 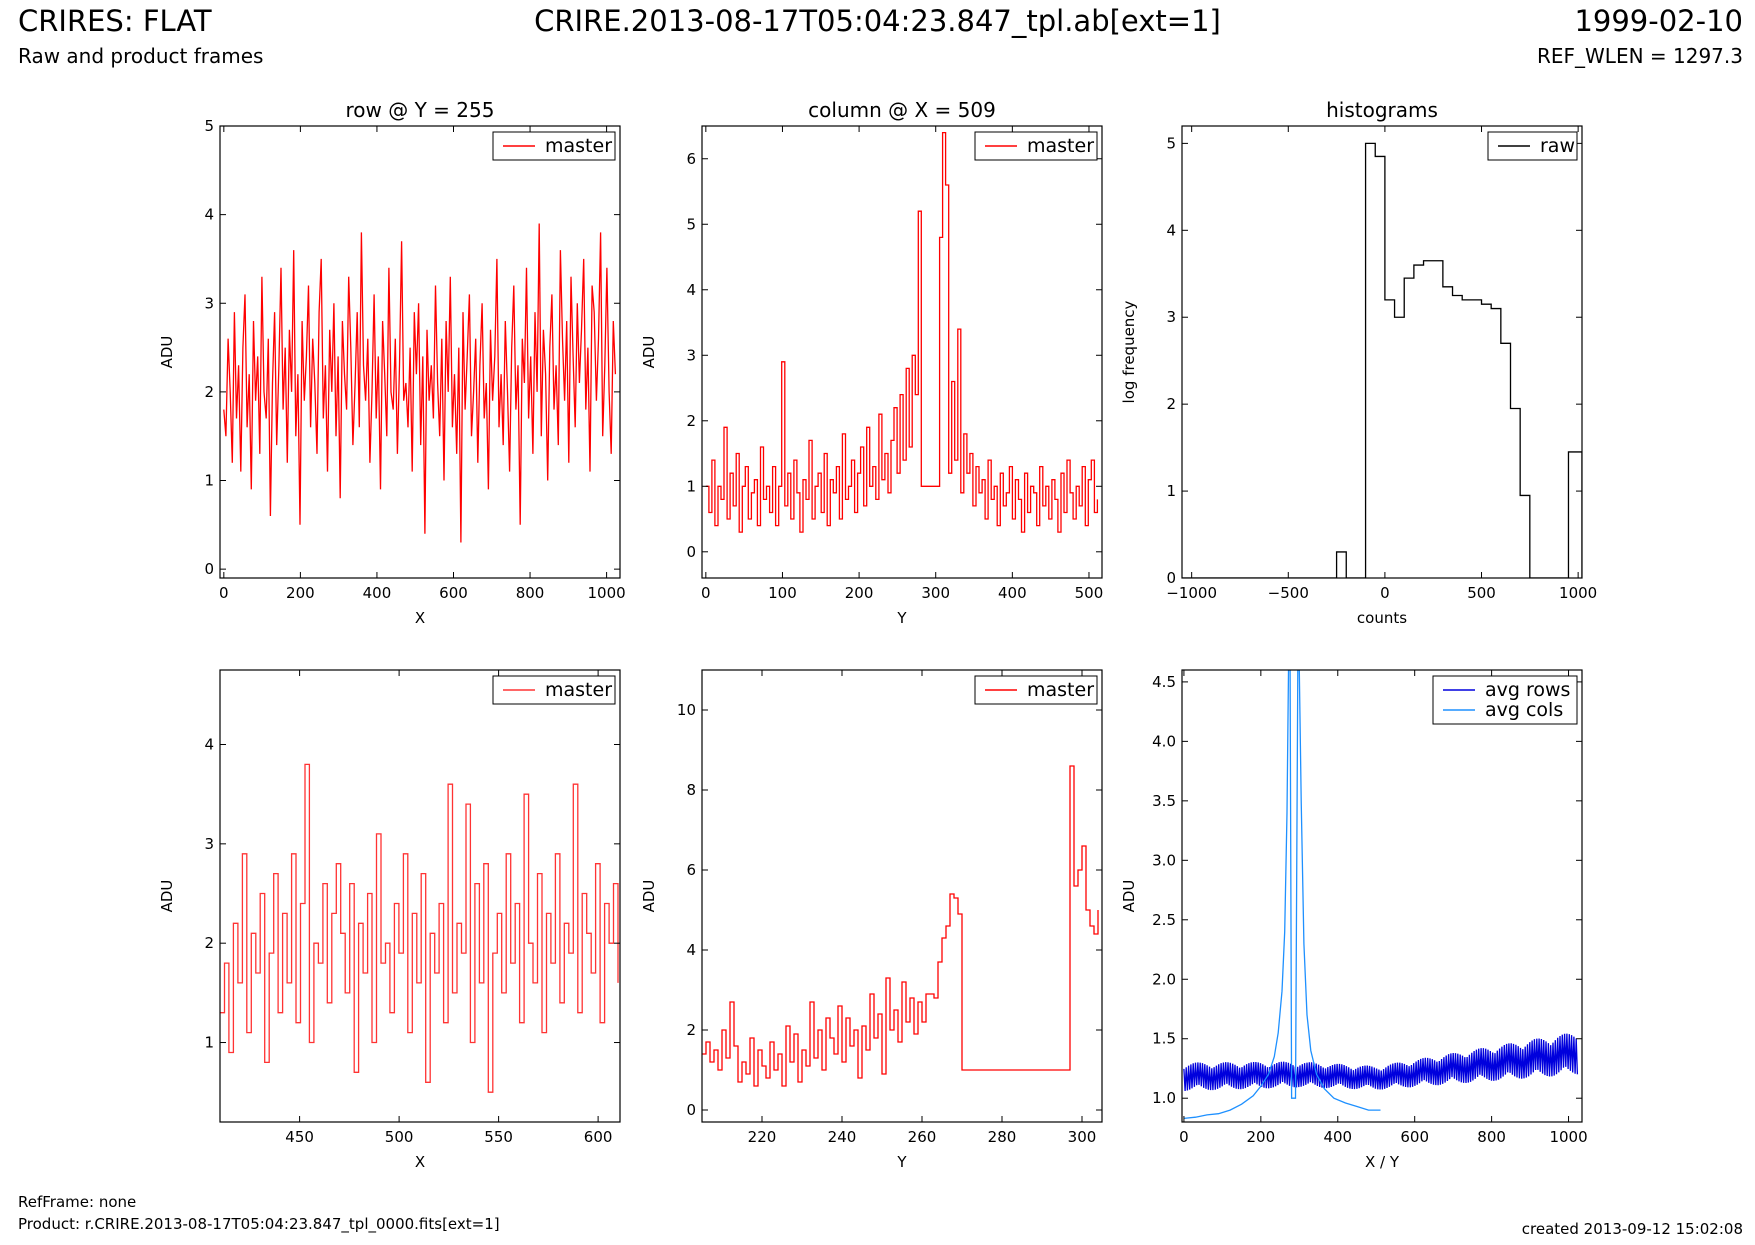 What do you see at coordinates (1164, 801) in the screenshot?
I see `y-tick-label: 3.5` at bounding box center [1164, 801].